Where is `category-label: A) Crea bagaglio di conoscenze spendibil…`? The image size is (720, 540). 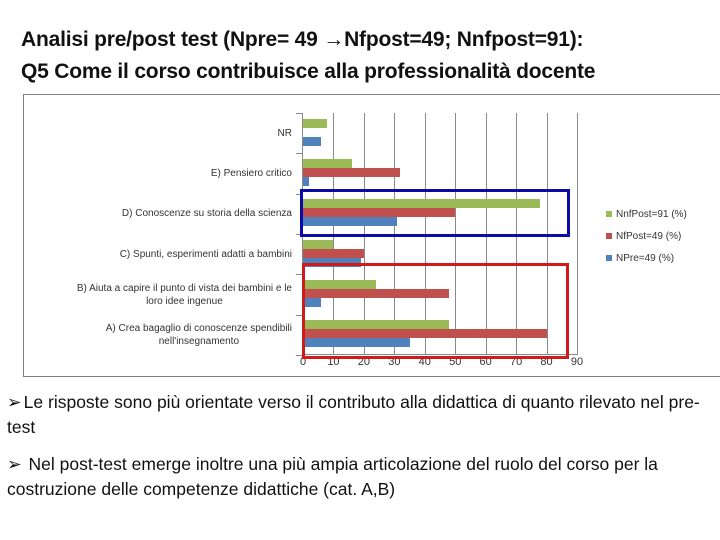
category-label: A) Crea bagaglio di conoscenze spendibil… is located at coordinates (198, 334).